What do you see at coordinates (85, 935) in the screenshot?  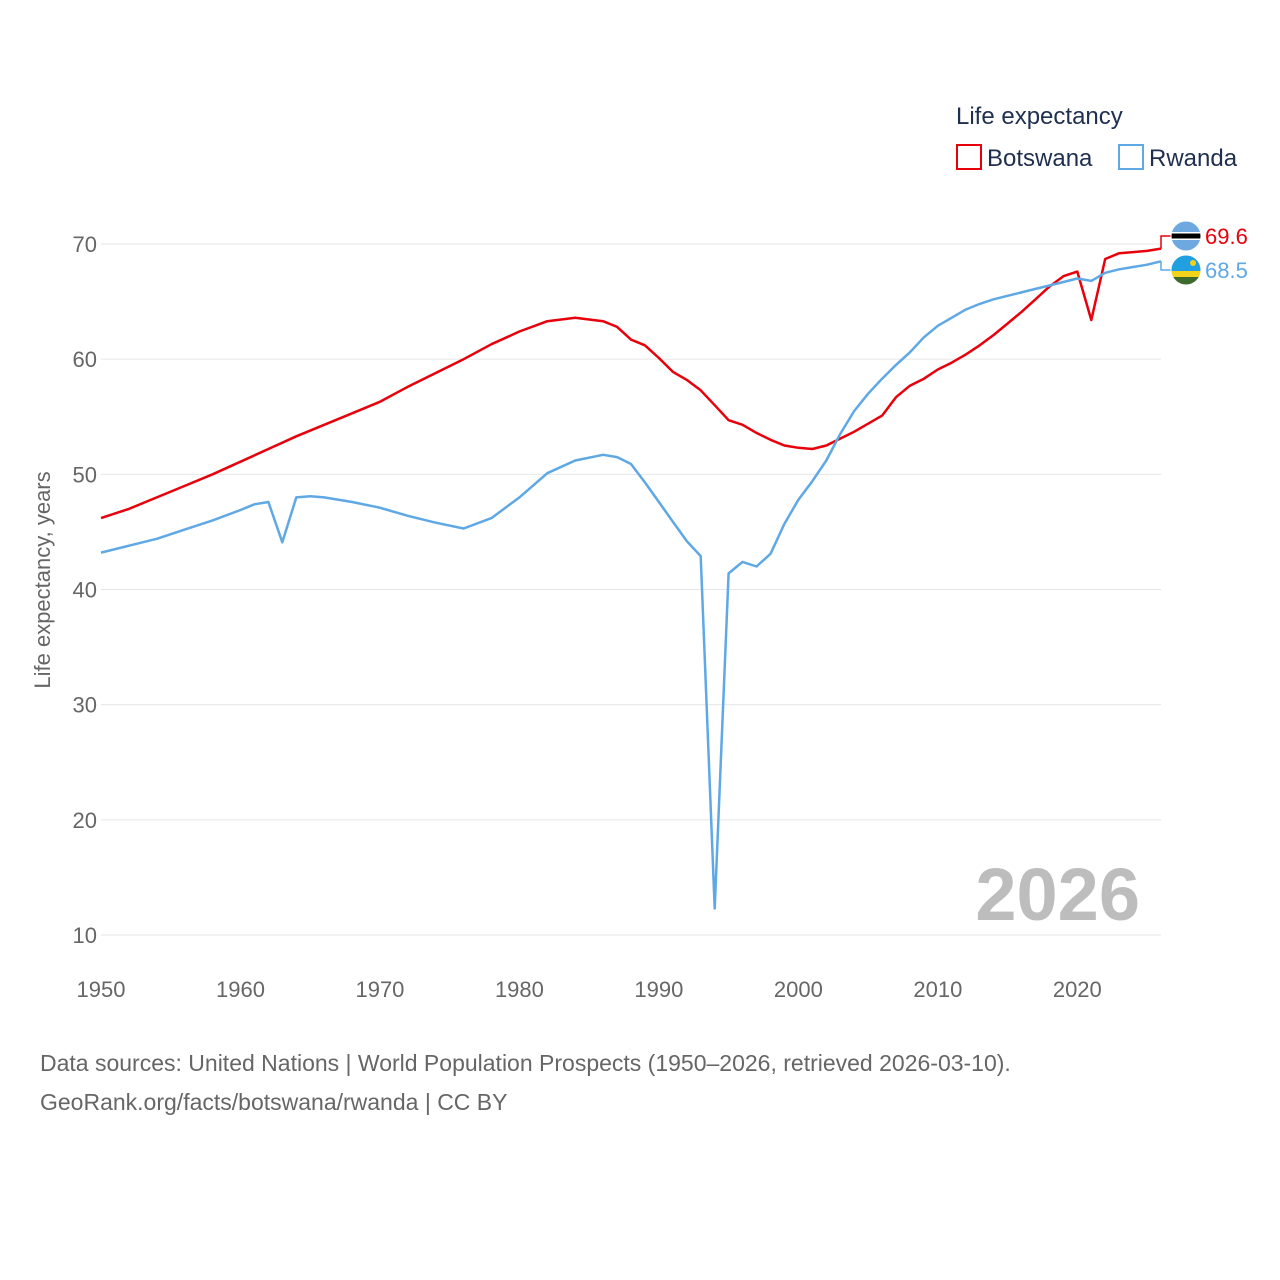 I see `y-tick-label-10: 10` at bounding box center [85, 935].